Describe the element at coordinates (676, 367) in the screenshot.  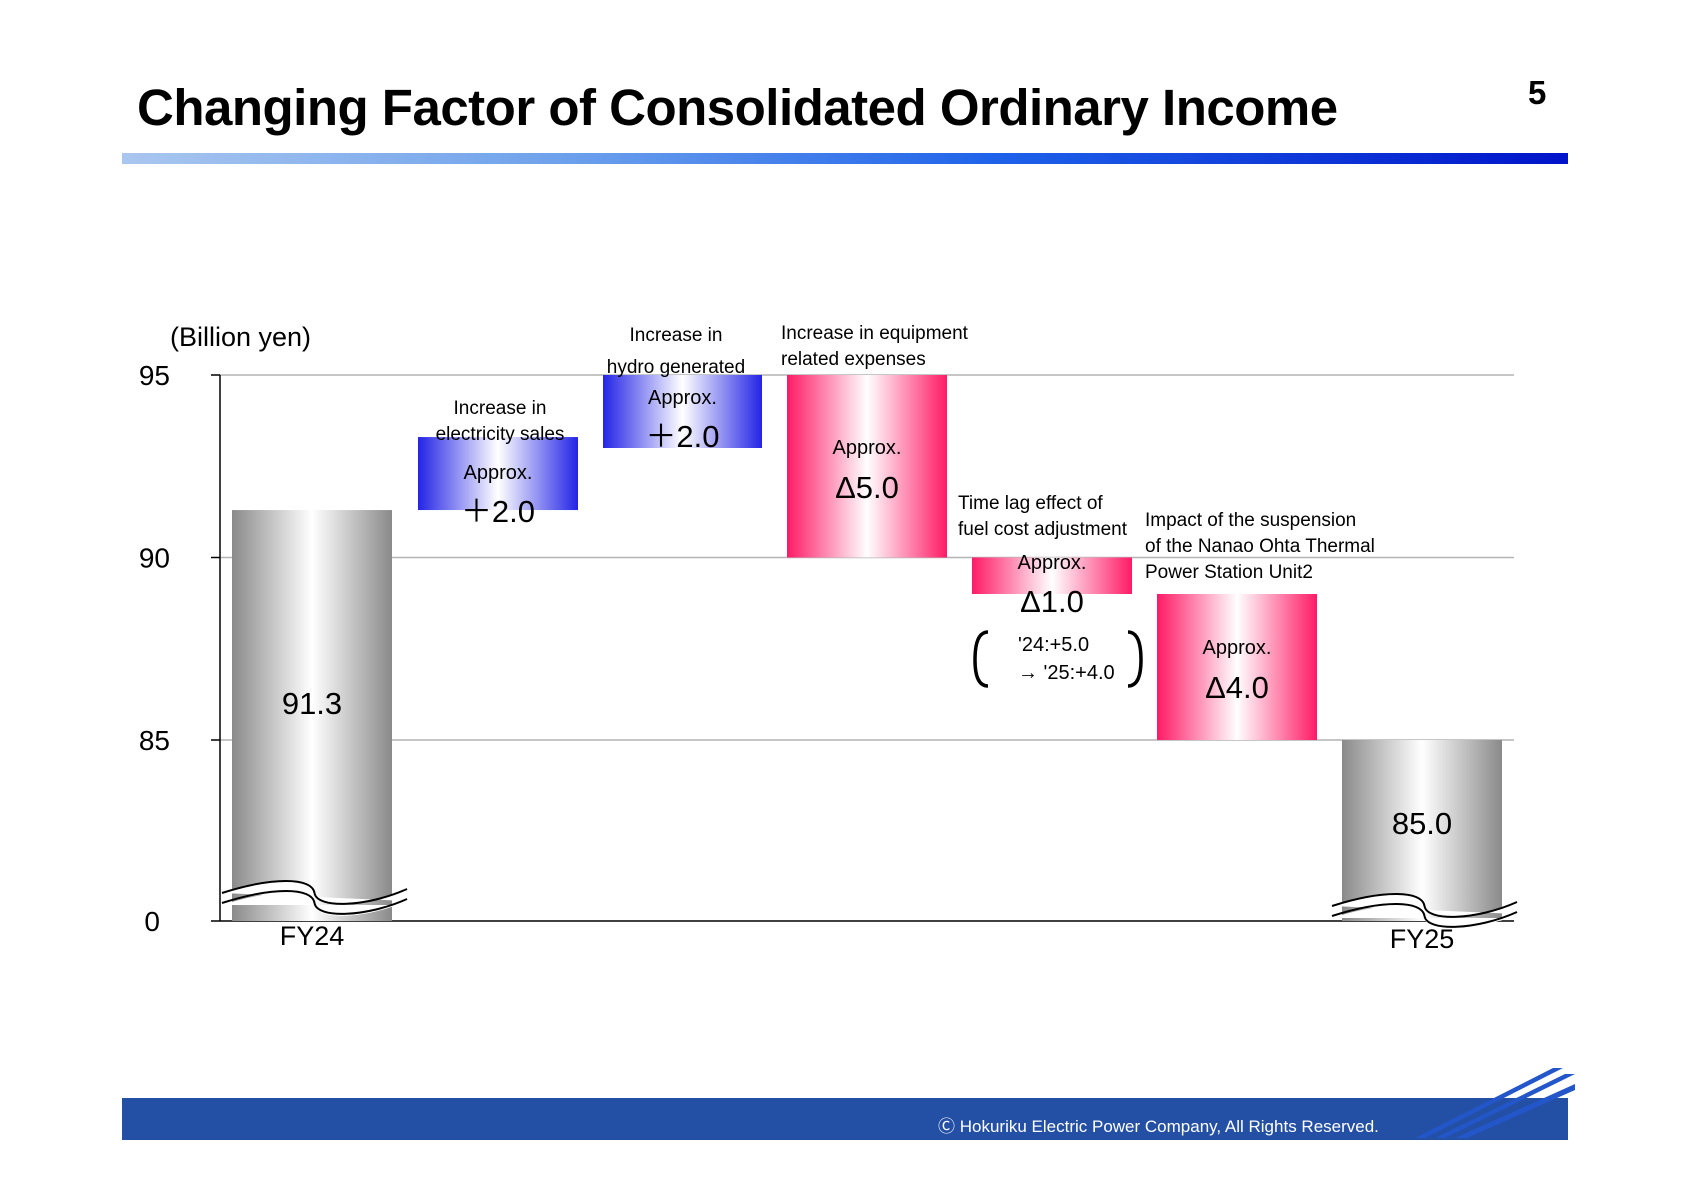
I see `bar-description-line: hydro generated` at that location.